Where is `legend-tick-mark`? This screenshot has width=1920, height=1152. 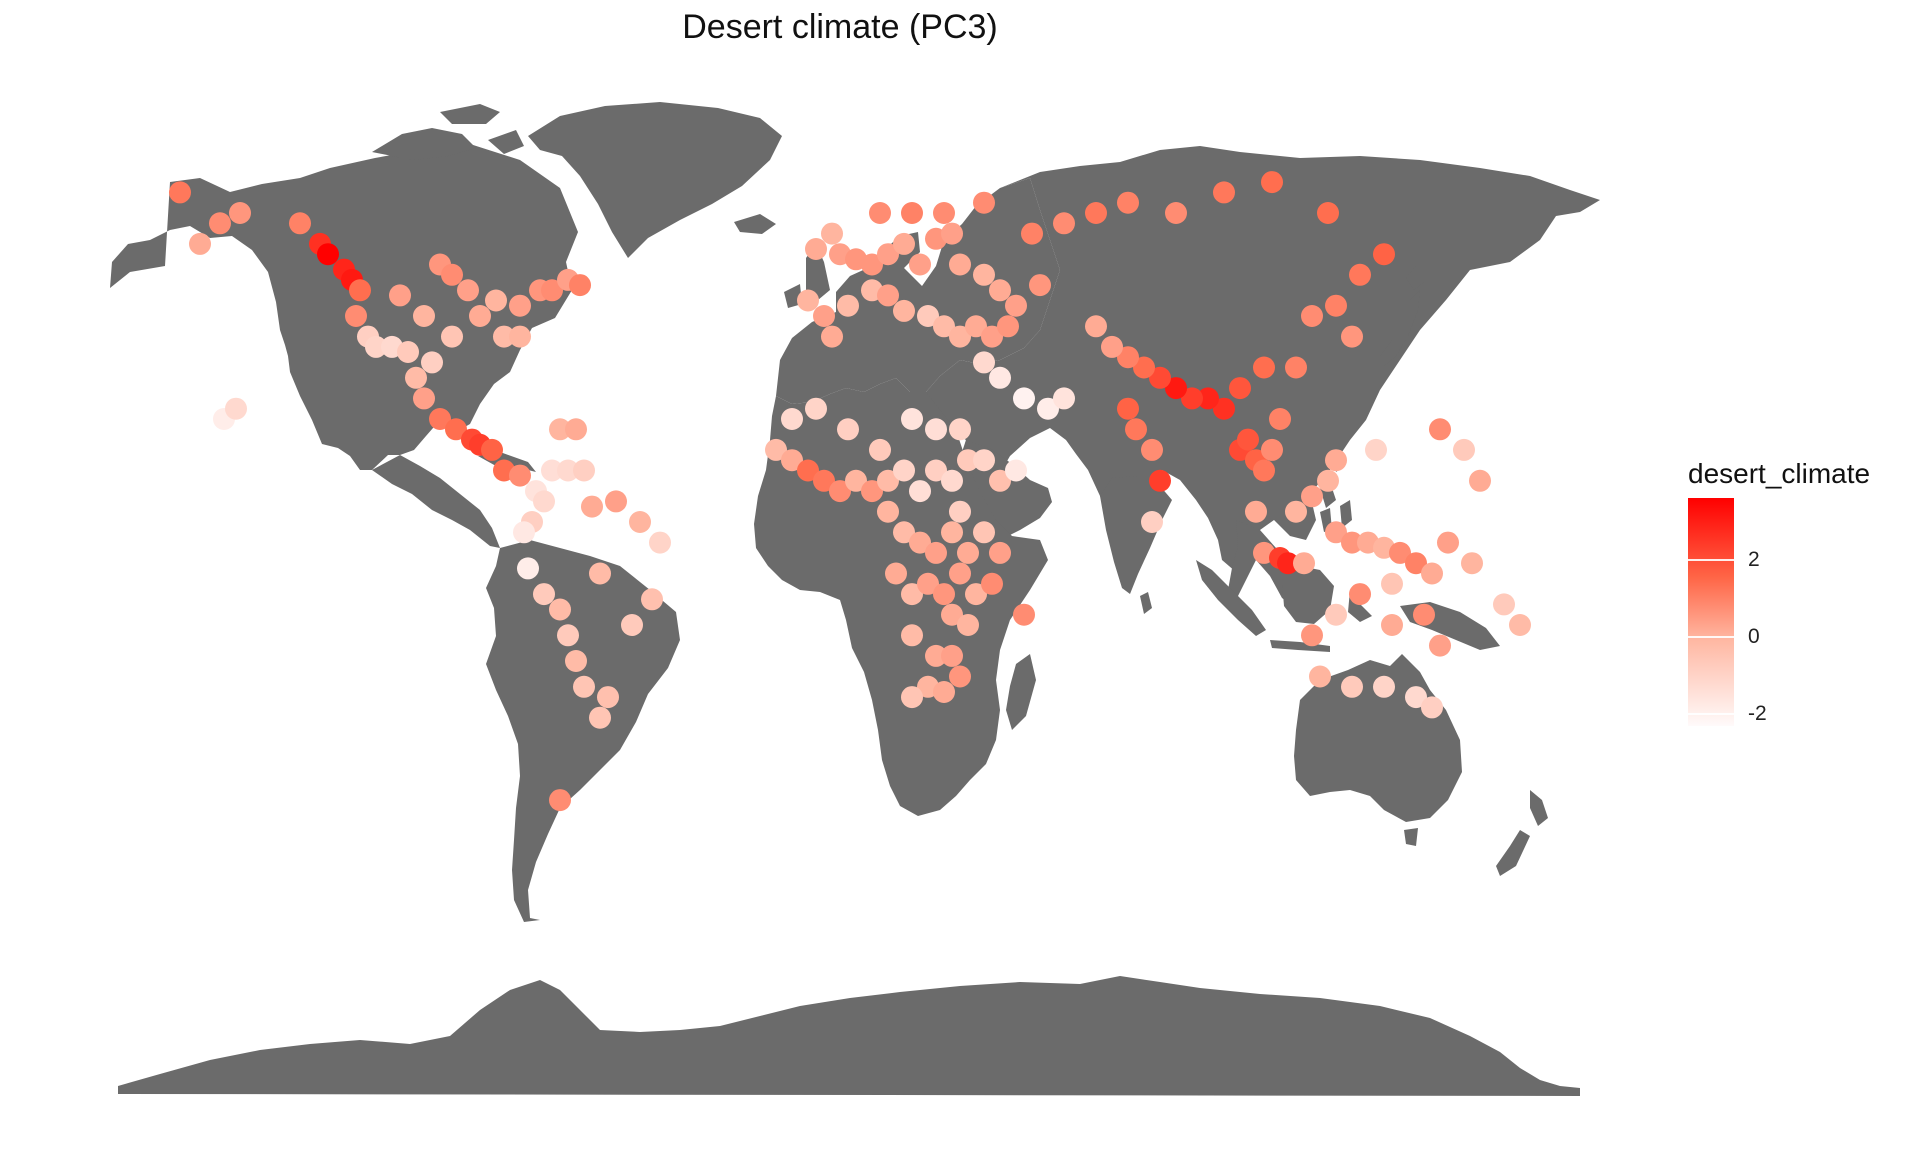 legend-tick-mark is located at coordinates (1711, 637).